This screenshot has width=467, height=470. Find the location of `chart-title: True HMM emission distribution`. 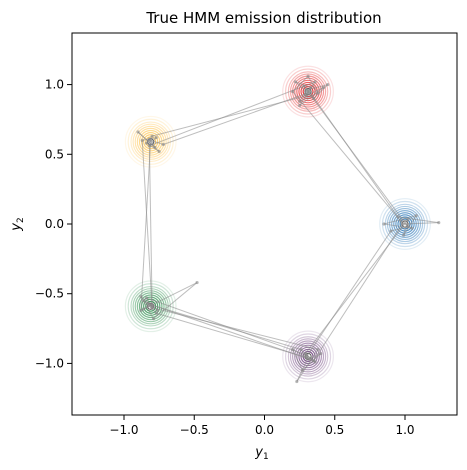

chart-title: True HMM emission distribution is located at coordinates (263, 18).